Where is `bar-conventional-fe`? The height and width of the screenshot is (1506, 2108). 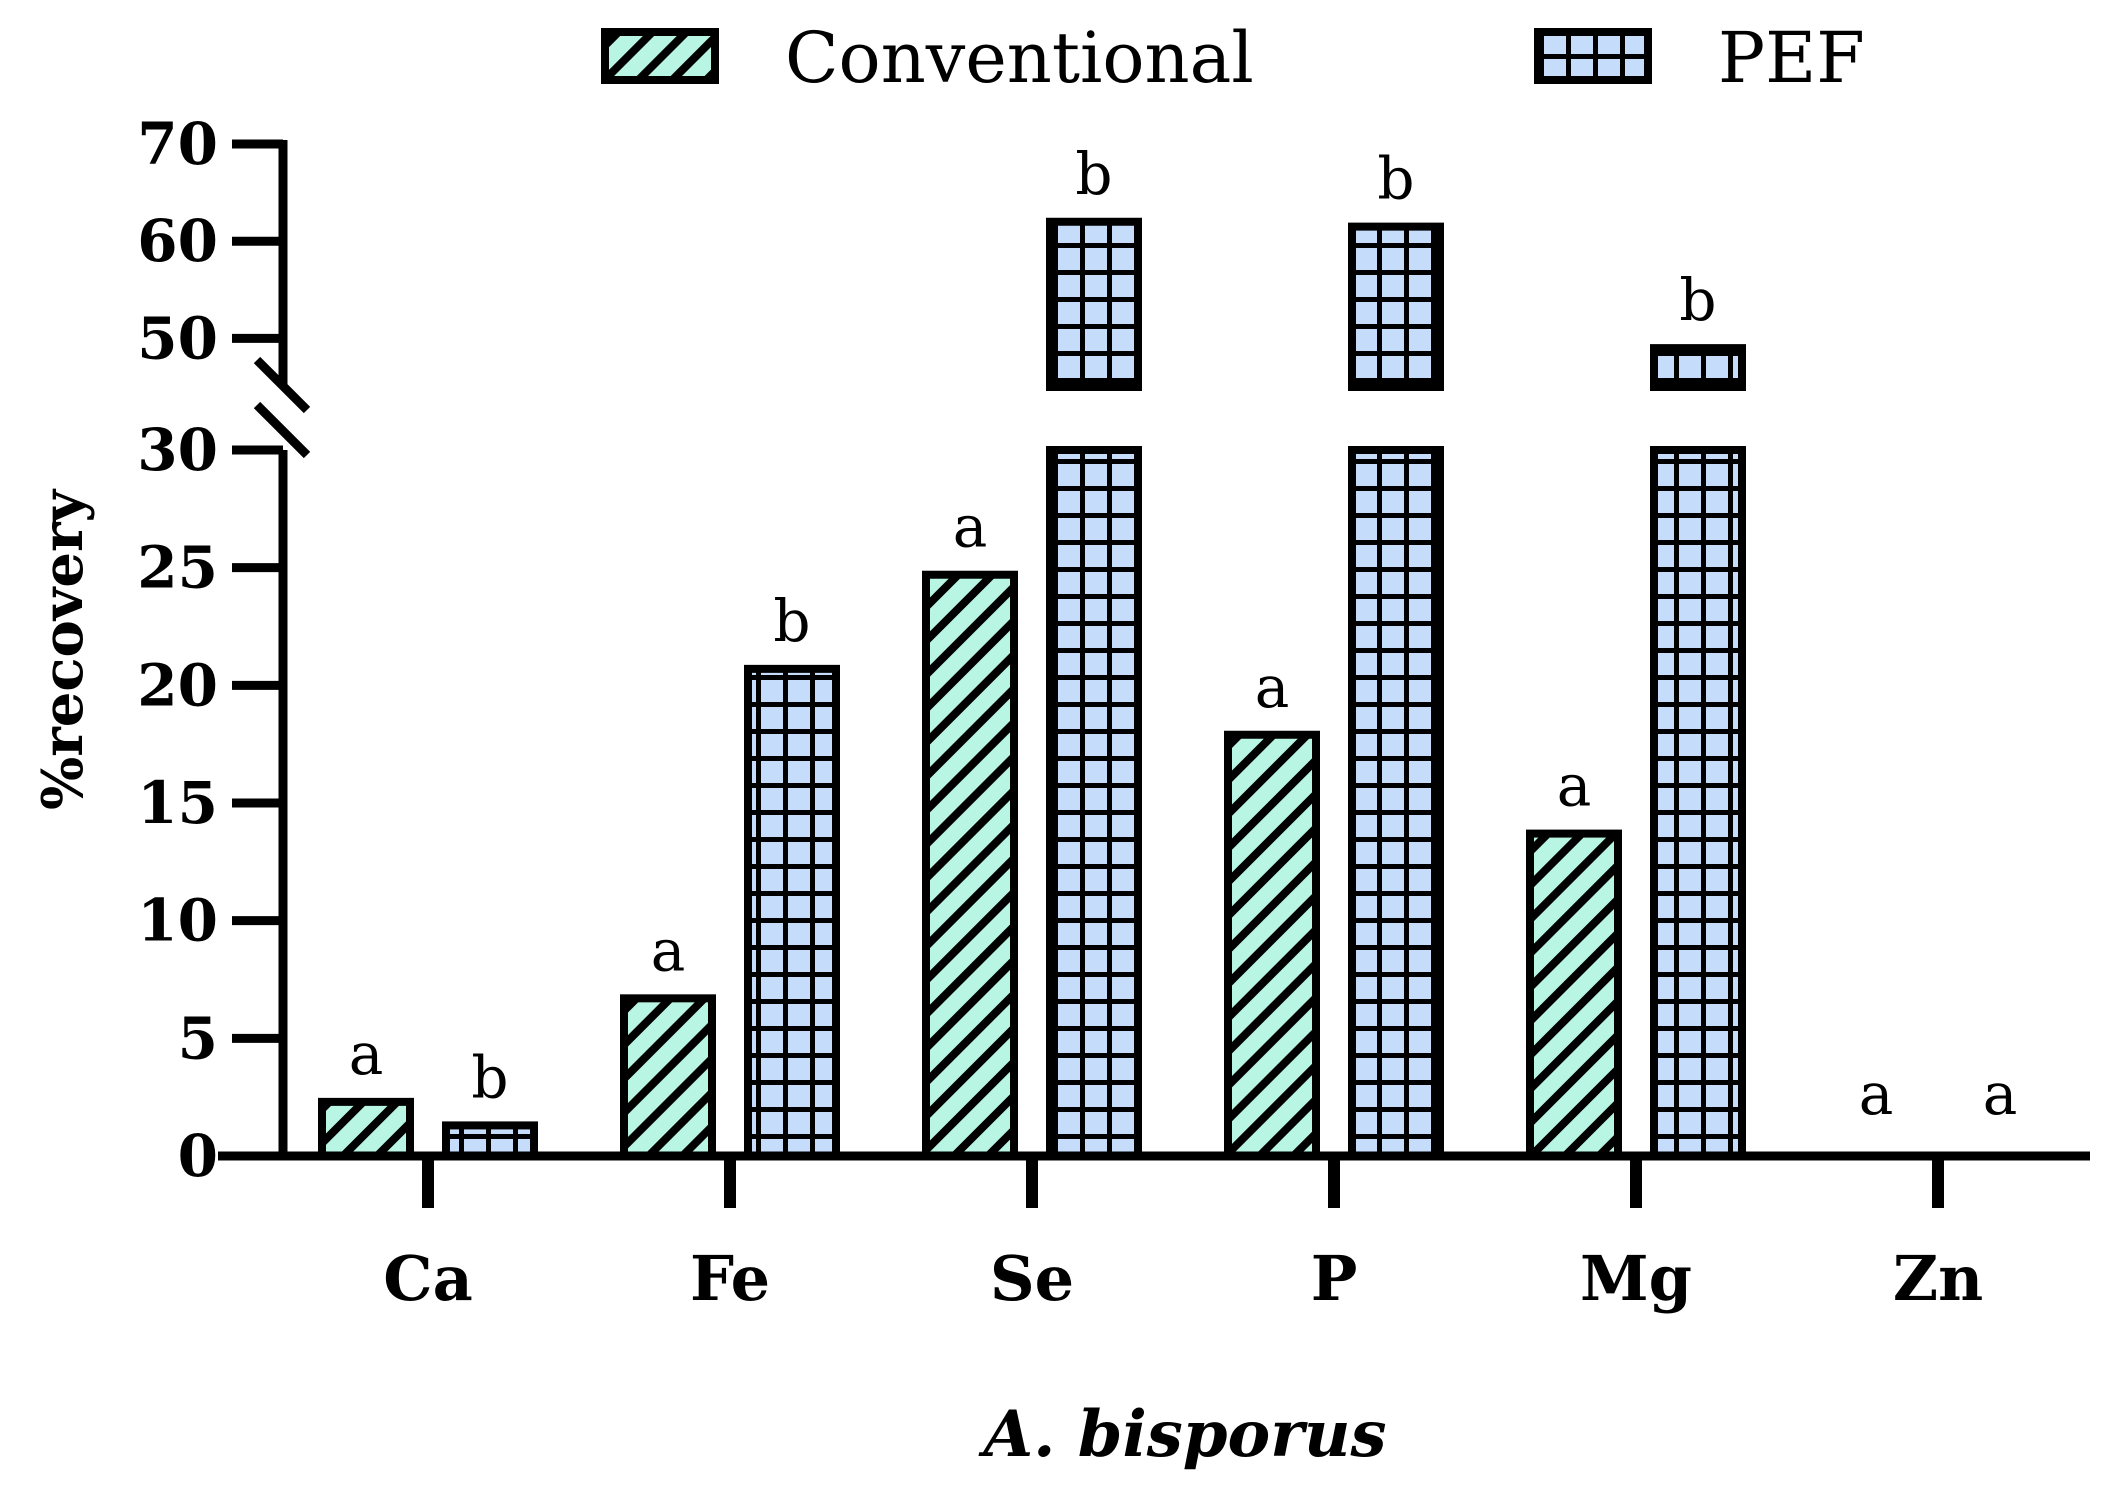 bar-conventional-fe is located at coordinates (668, 1077).